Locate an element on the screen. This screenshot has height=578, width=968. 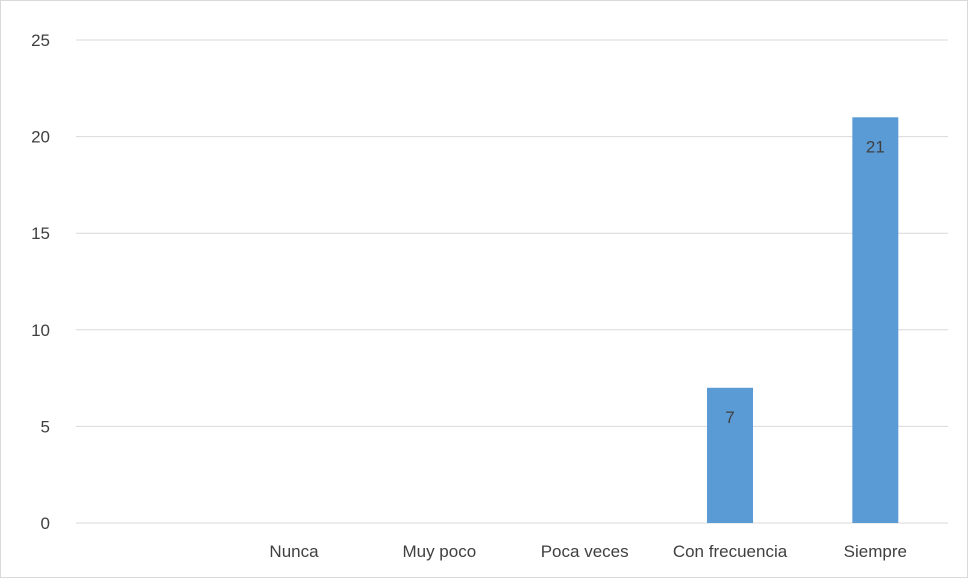
y-tick-label: 15 is located at coordinates (40, 233).